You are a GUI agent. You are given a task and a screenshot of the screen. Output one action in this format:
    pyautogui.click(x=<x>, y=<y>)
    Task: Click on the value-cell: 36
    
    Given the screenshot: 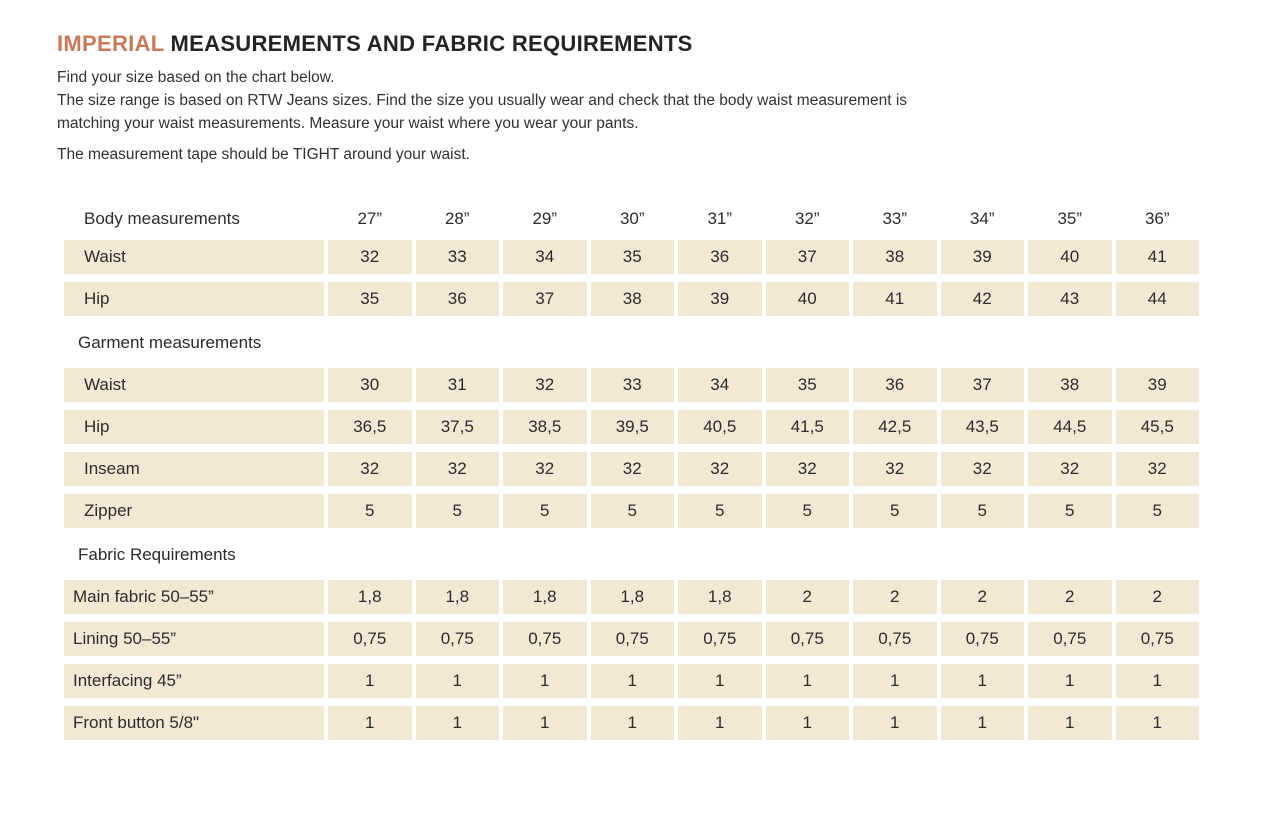 What is the action you would take?
    pyautogui.click(x=895, y=385)
    